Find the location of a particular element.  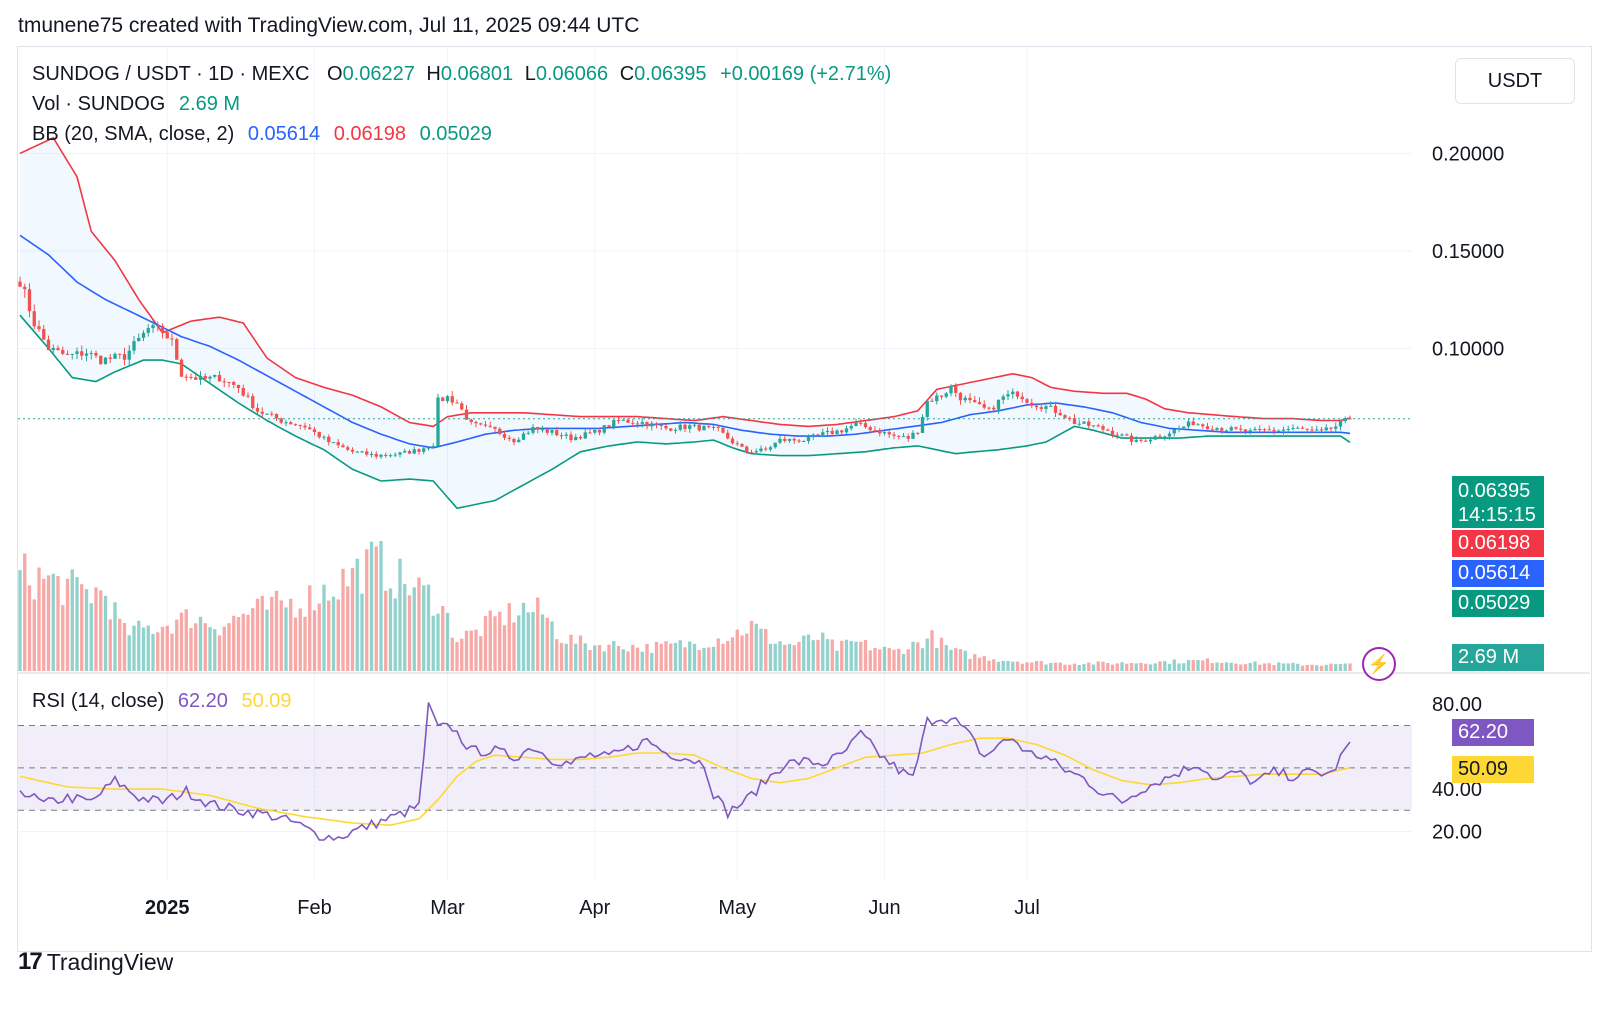

volume-legend: Vol · SUNDOG 2.69 M is located at coordinates (136, 104).